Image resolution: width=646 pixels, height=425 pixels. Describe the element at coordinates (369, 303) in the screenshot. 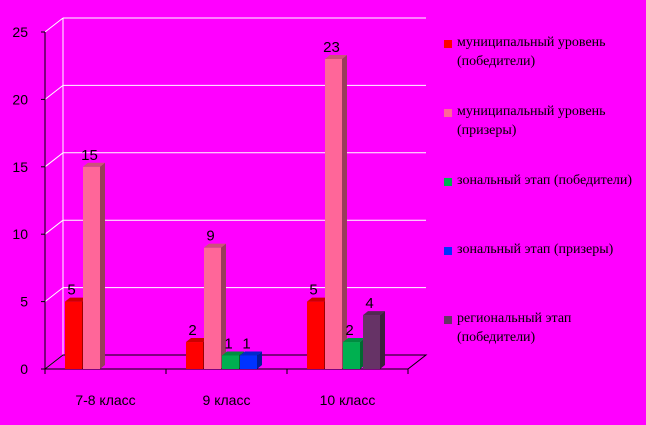

I see `data-label: 4` at that location.